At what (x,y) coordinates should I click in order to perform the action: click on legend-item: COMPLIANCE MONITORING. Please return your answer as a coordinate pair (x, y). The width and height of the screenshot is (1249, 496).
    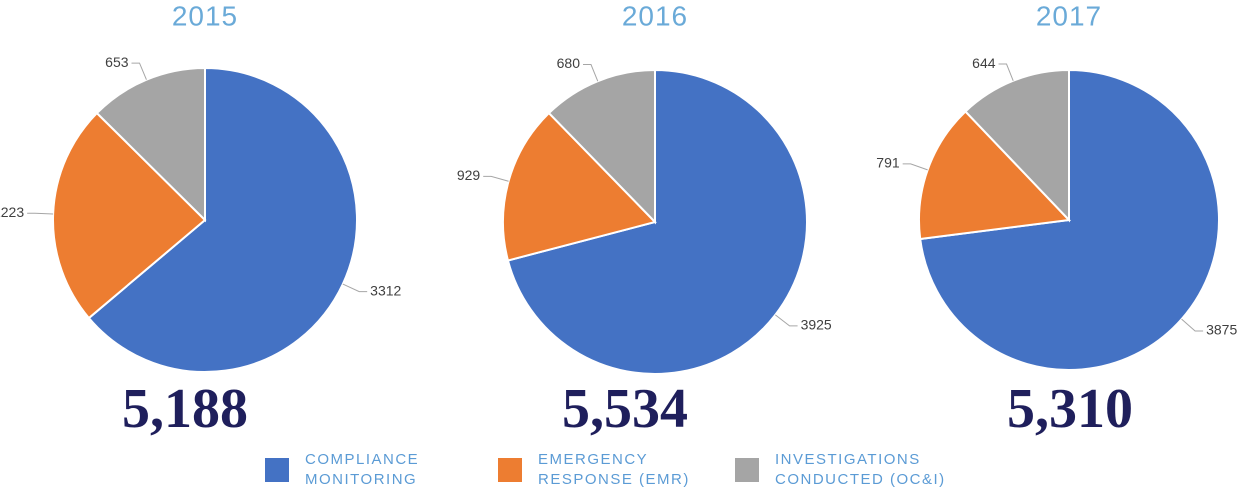
    Looking at the image, I should click on (350, 470).